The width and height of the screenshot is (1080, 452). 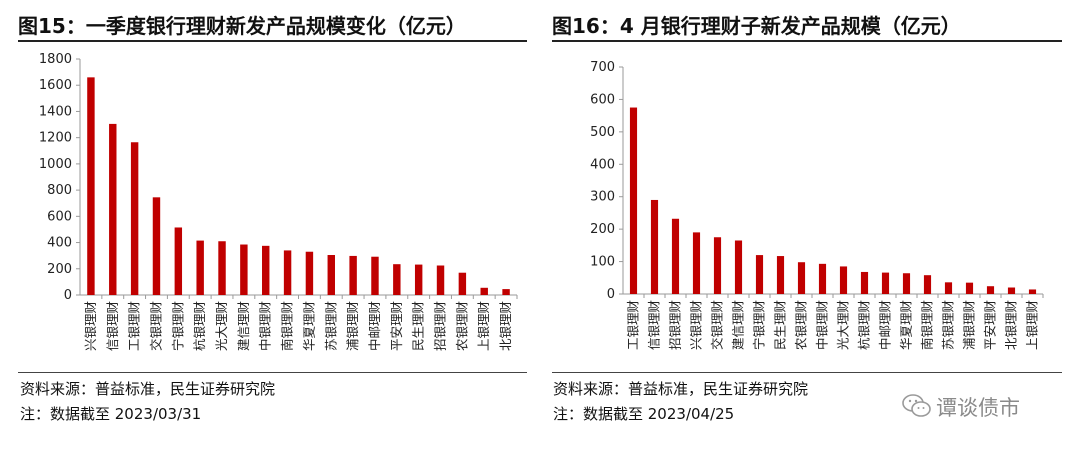 I want to click on chart1-y-tick-label: 400, so click(x=59, y=243).